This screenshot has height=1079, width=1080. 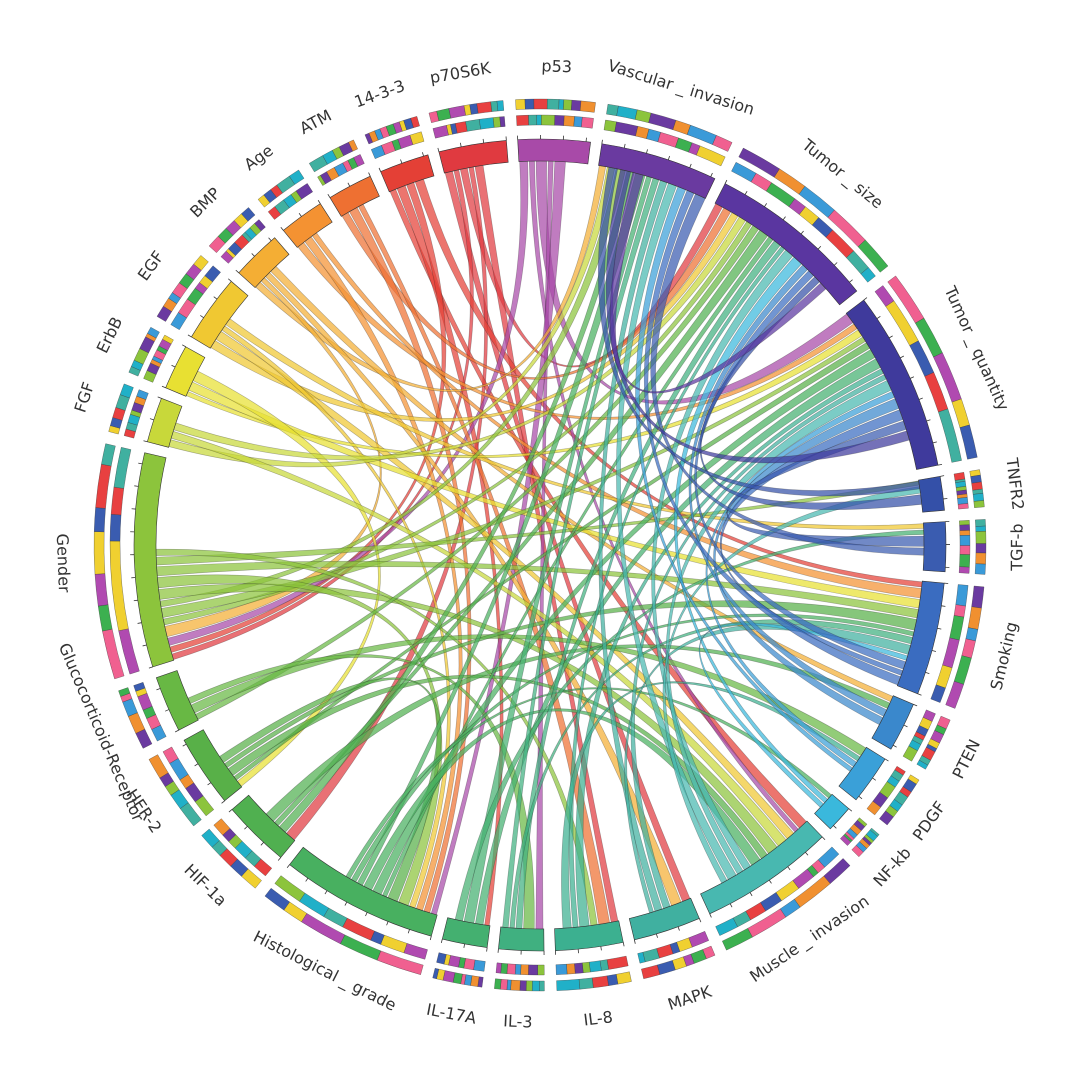 I want to click on ribbon-il-8-pdgf, so click(x=711, y=805).